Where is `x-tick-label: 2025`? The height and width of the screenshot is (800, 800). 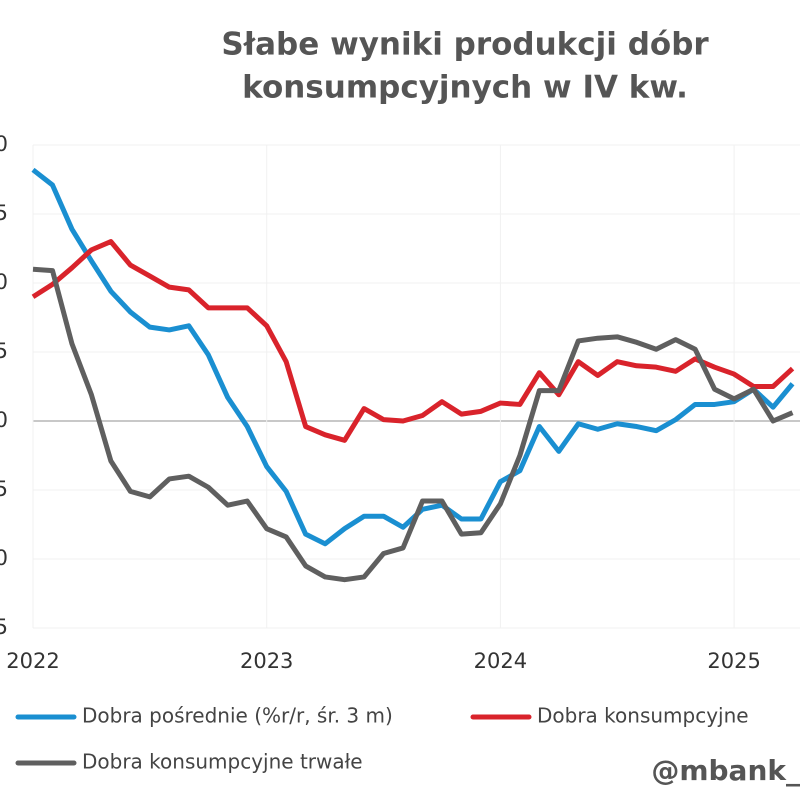
x-tick-label: 2025 is located at coordinates (733, 661).